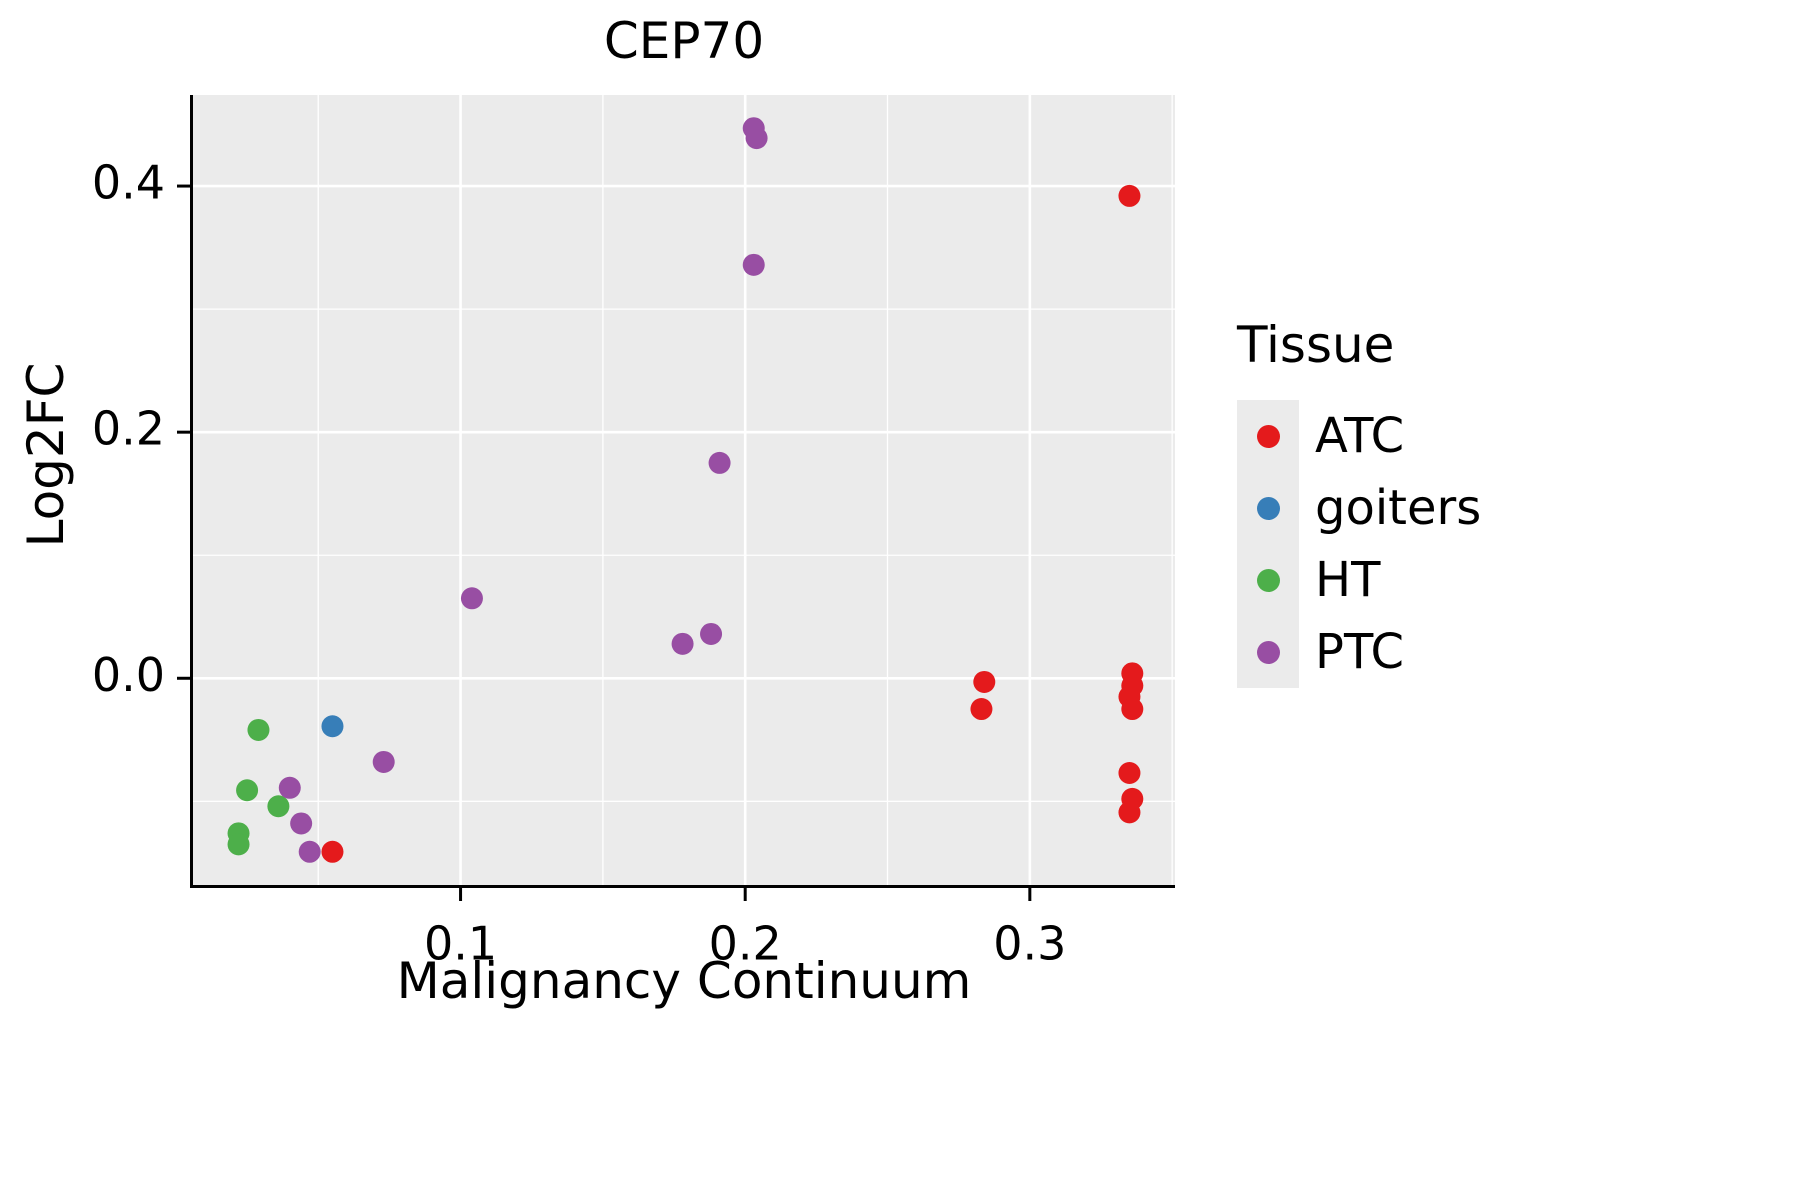  I want to click on legend: Tissue ATC goiters HT PTC, so click(1359, 502).